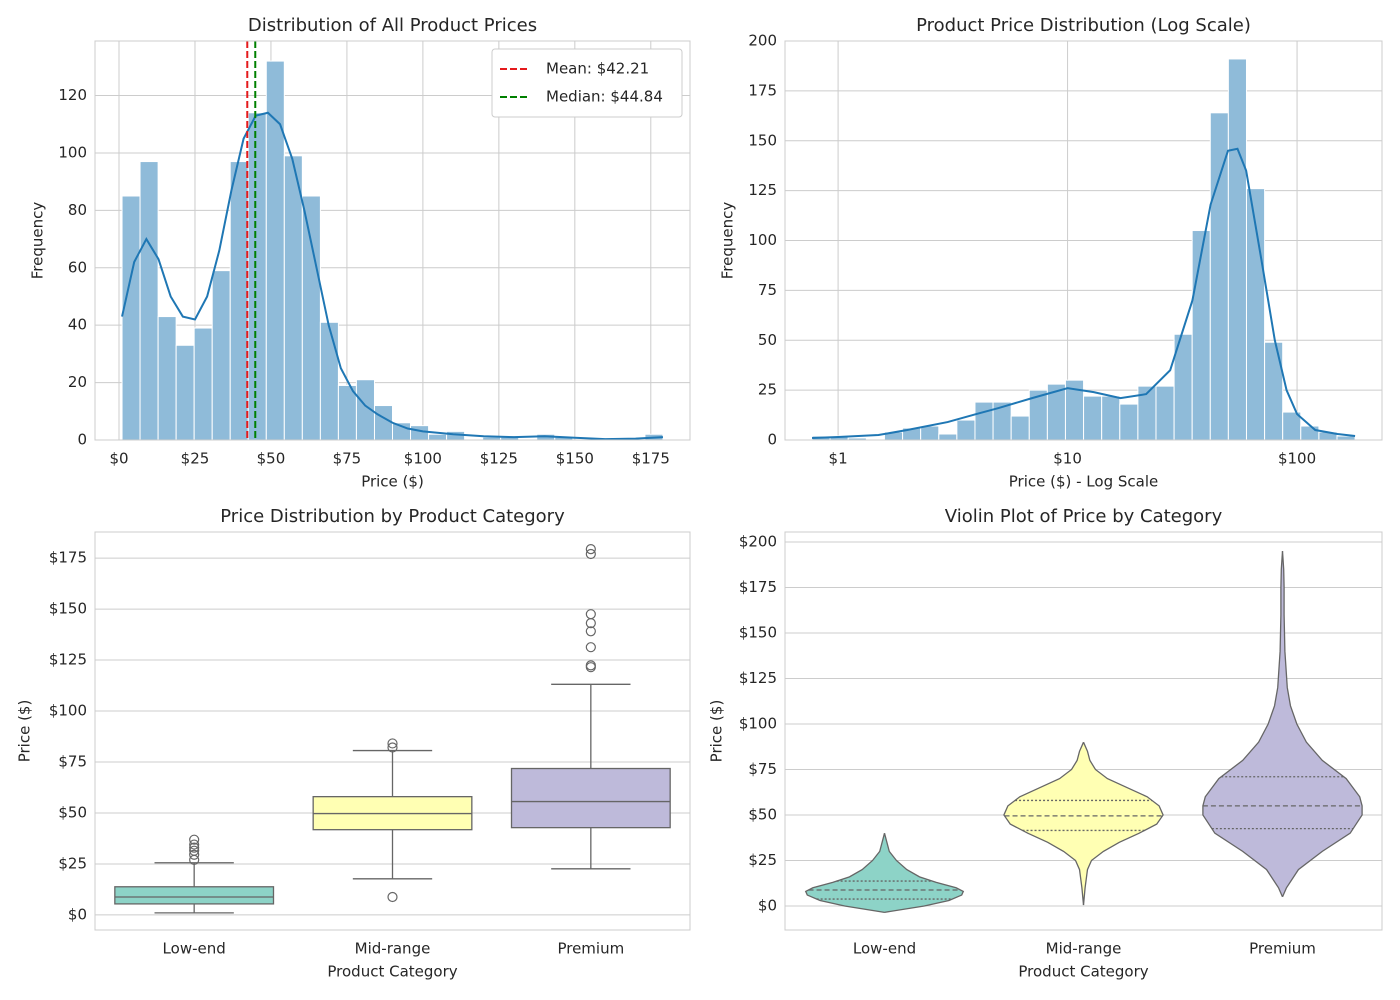 The width and height of the screenshot is (1400, 1000). What do you see at coordinates (118, 459) in the screenshot?
I see `x-tick-label: $0` at bounding box center [118, 459].